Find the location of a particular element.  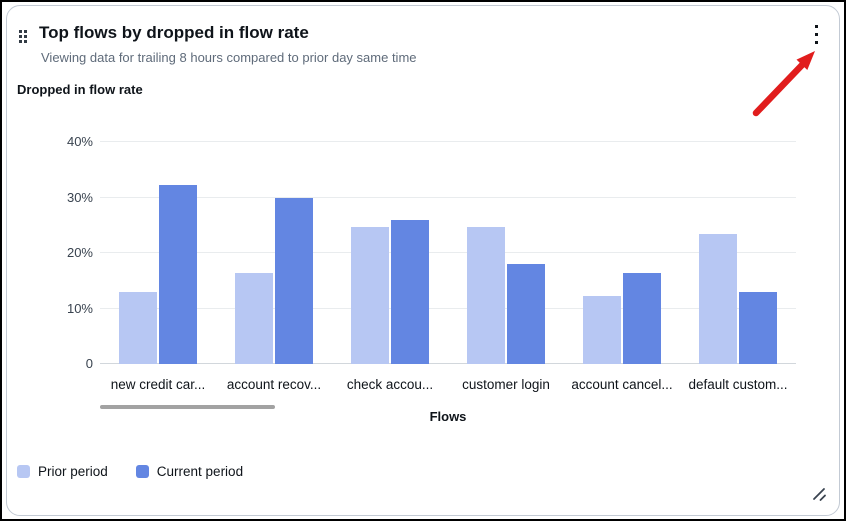

widget-menu-button is located at coordinates (816, 34).